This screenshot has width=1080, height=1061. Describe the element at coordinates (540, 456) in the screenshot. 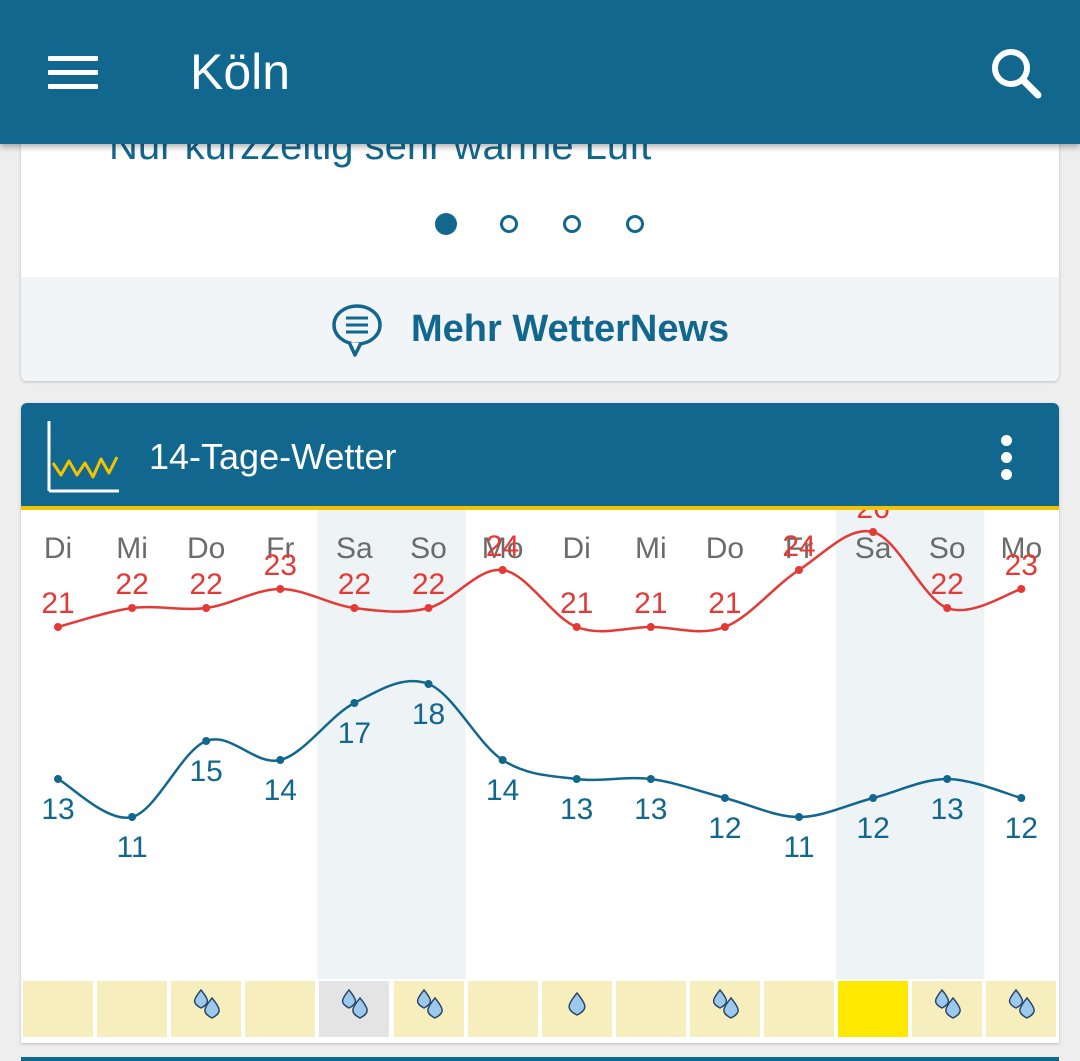

I see `forecast-header: 14-Tage-Wetter` at that location.